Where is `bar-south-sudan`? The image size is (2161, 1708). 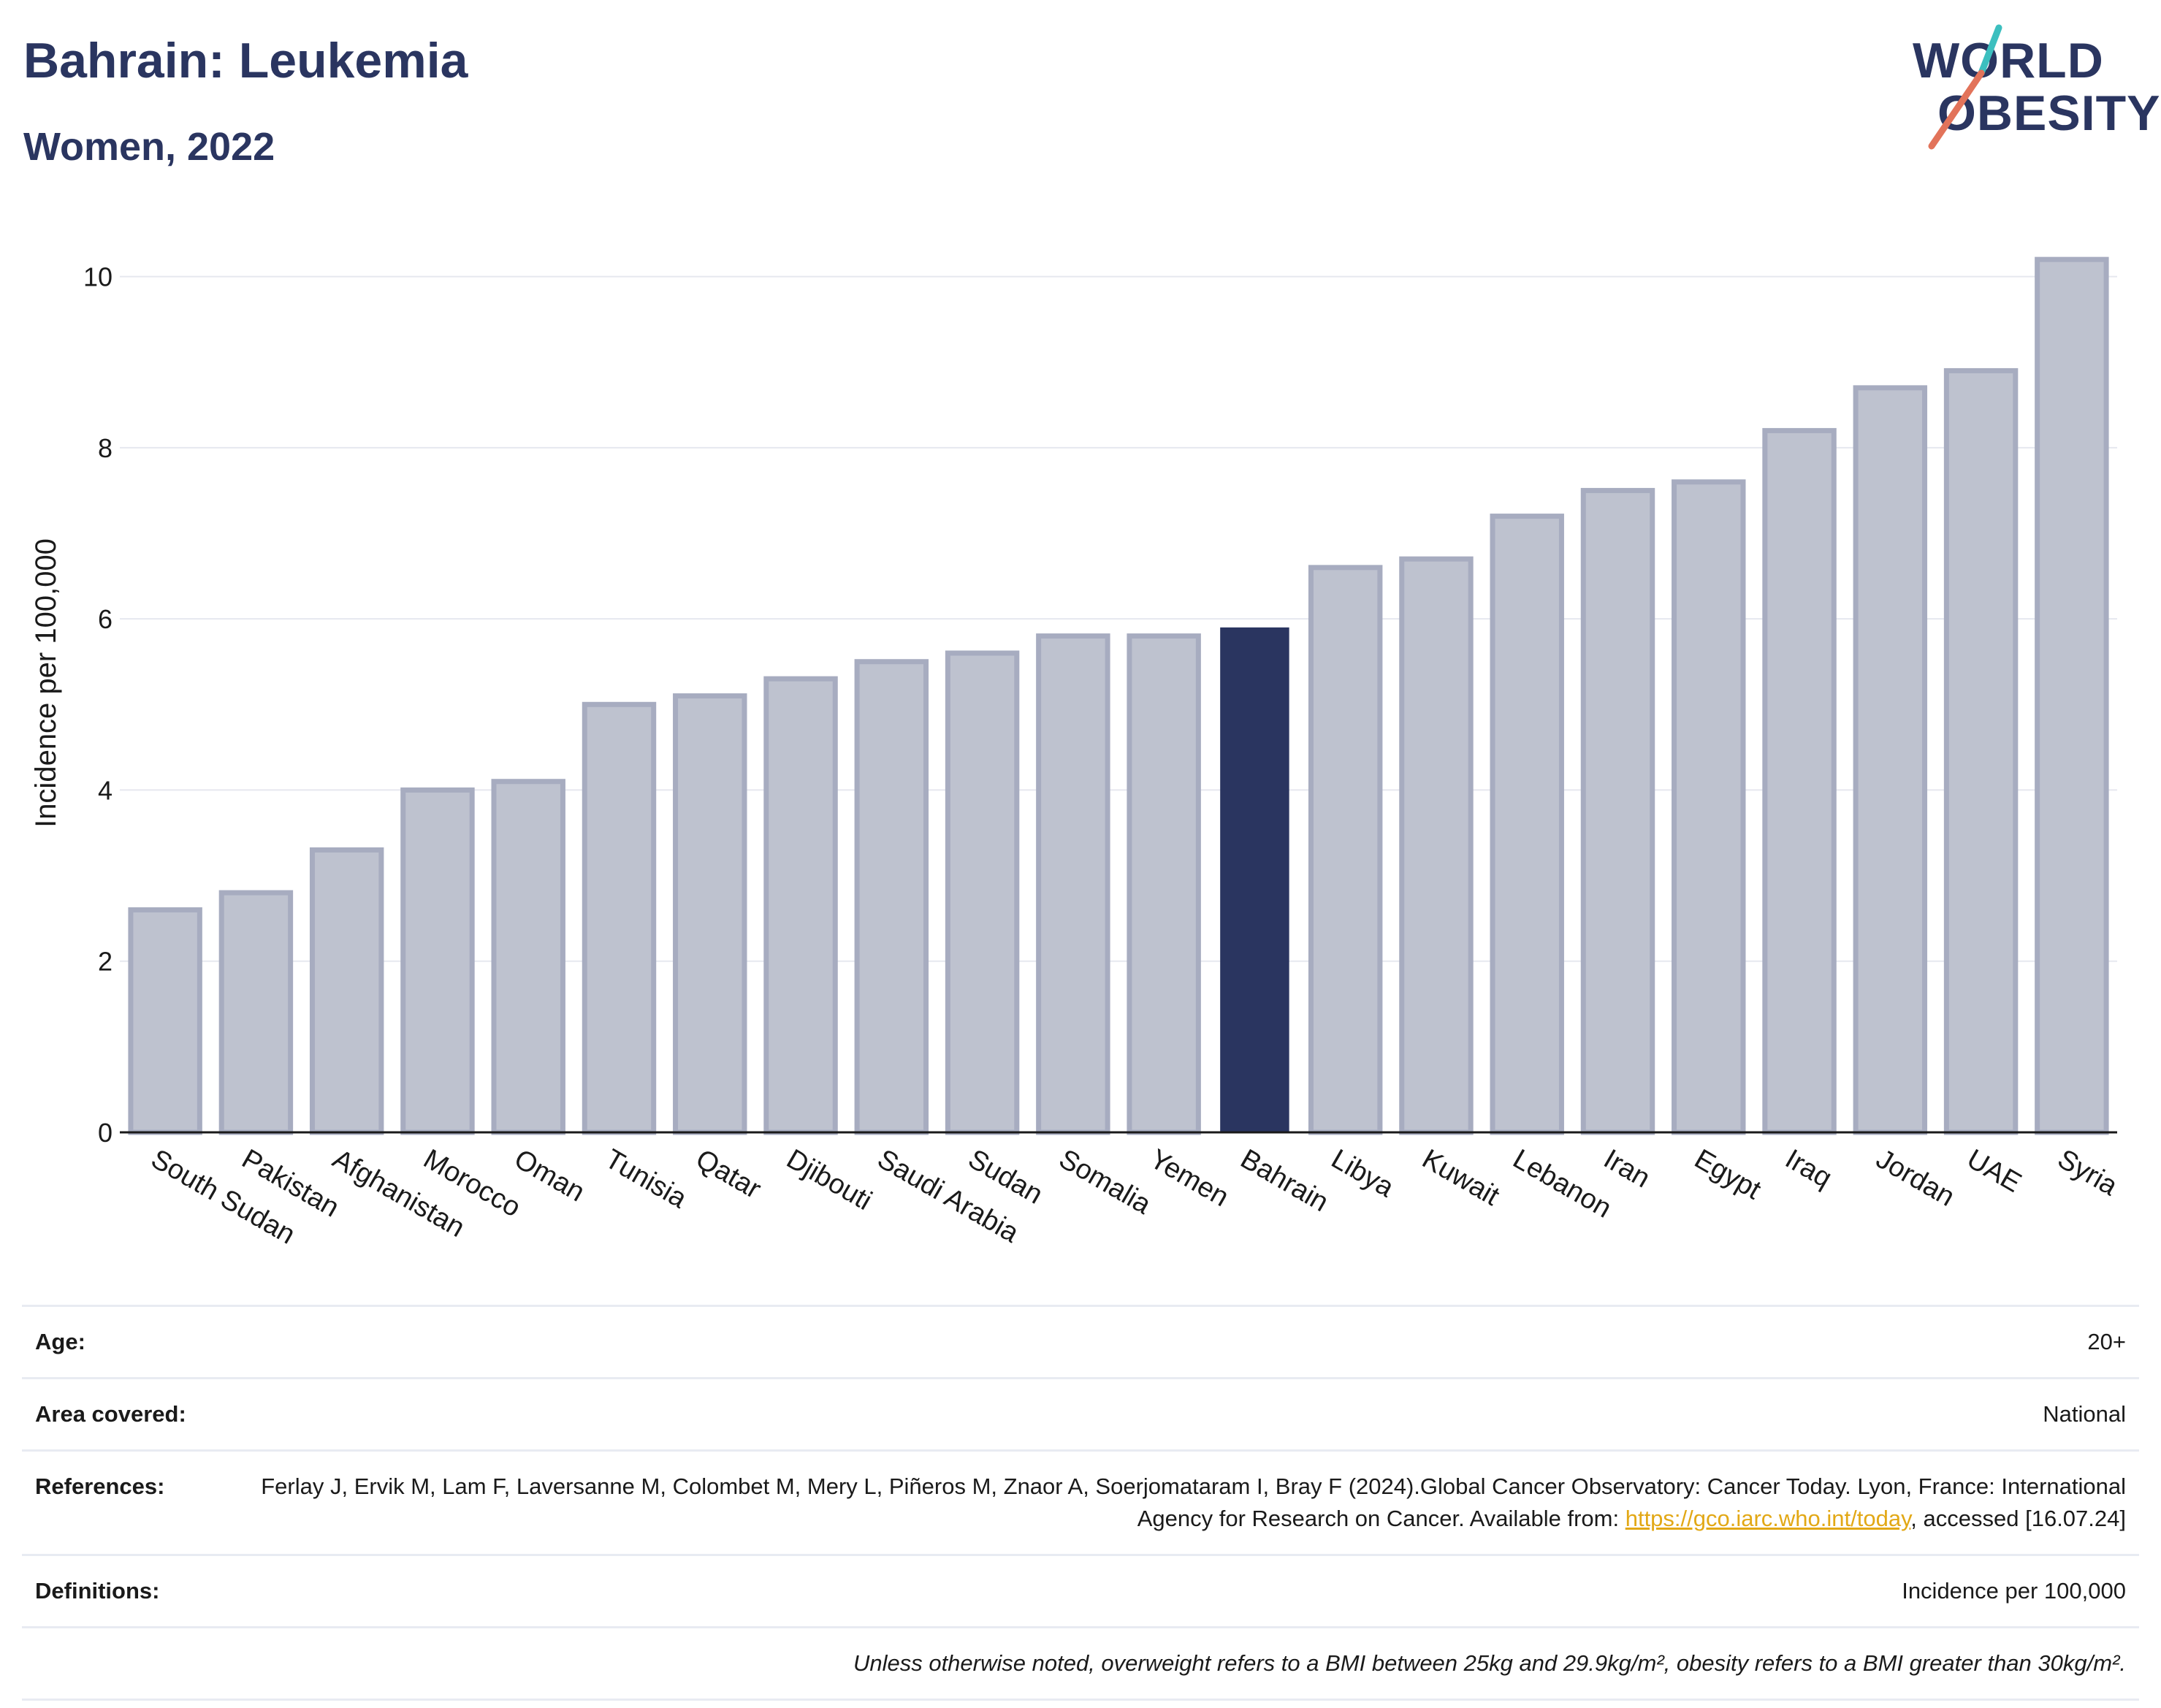
bar-south-sudan is located at coordinates (165, 1021).